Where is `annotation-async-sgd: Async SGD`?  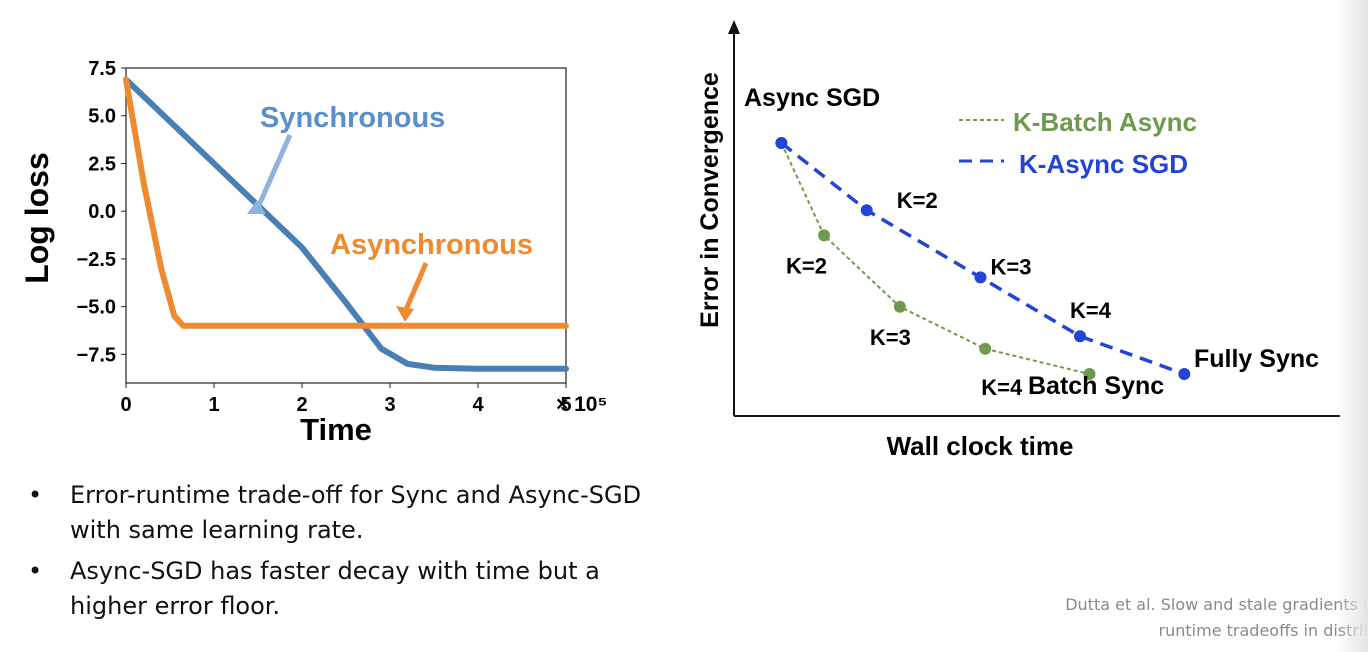
annotation-async-sgd: Async SGD is located at coordinates (812, 98).